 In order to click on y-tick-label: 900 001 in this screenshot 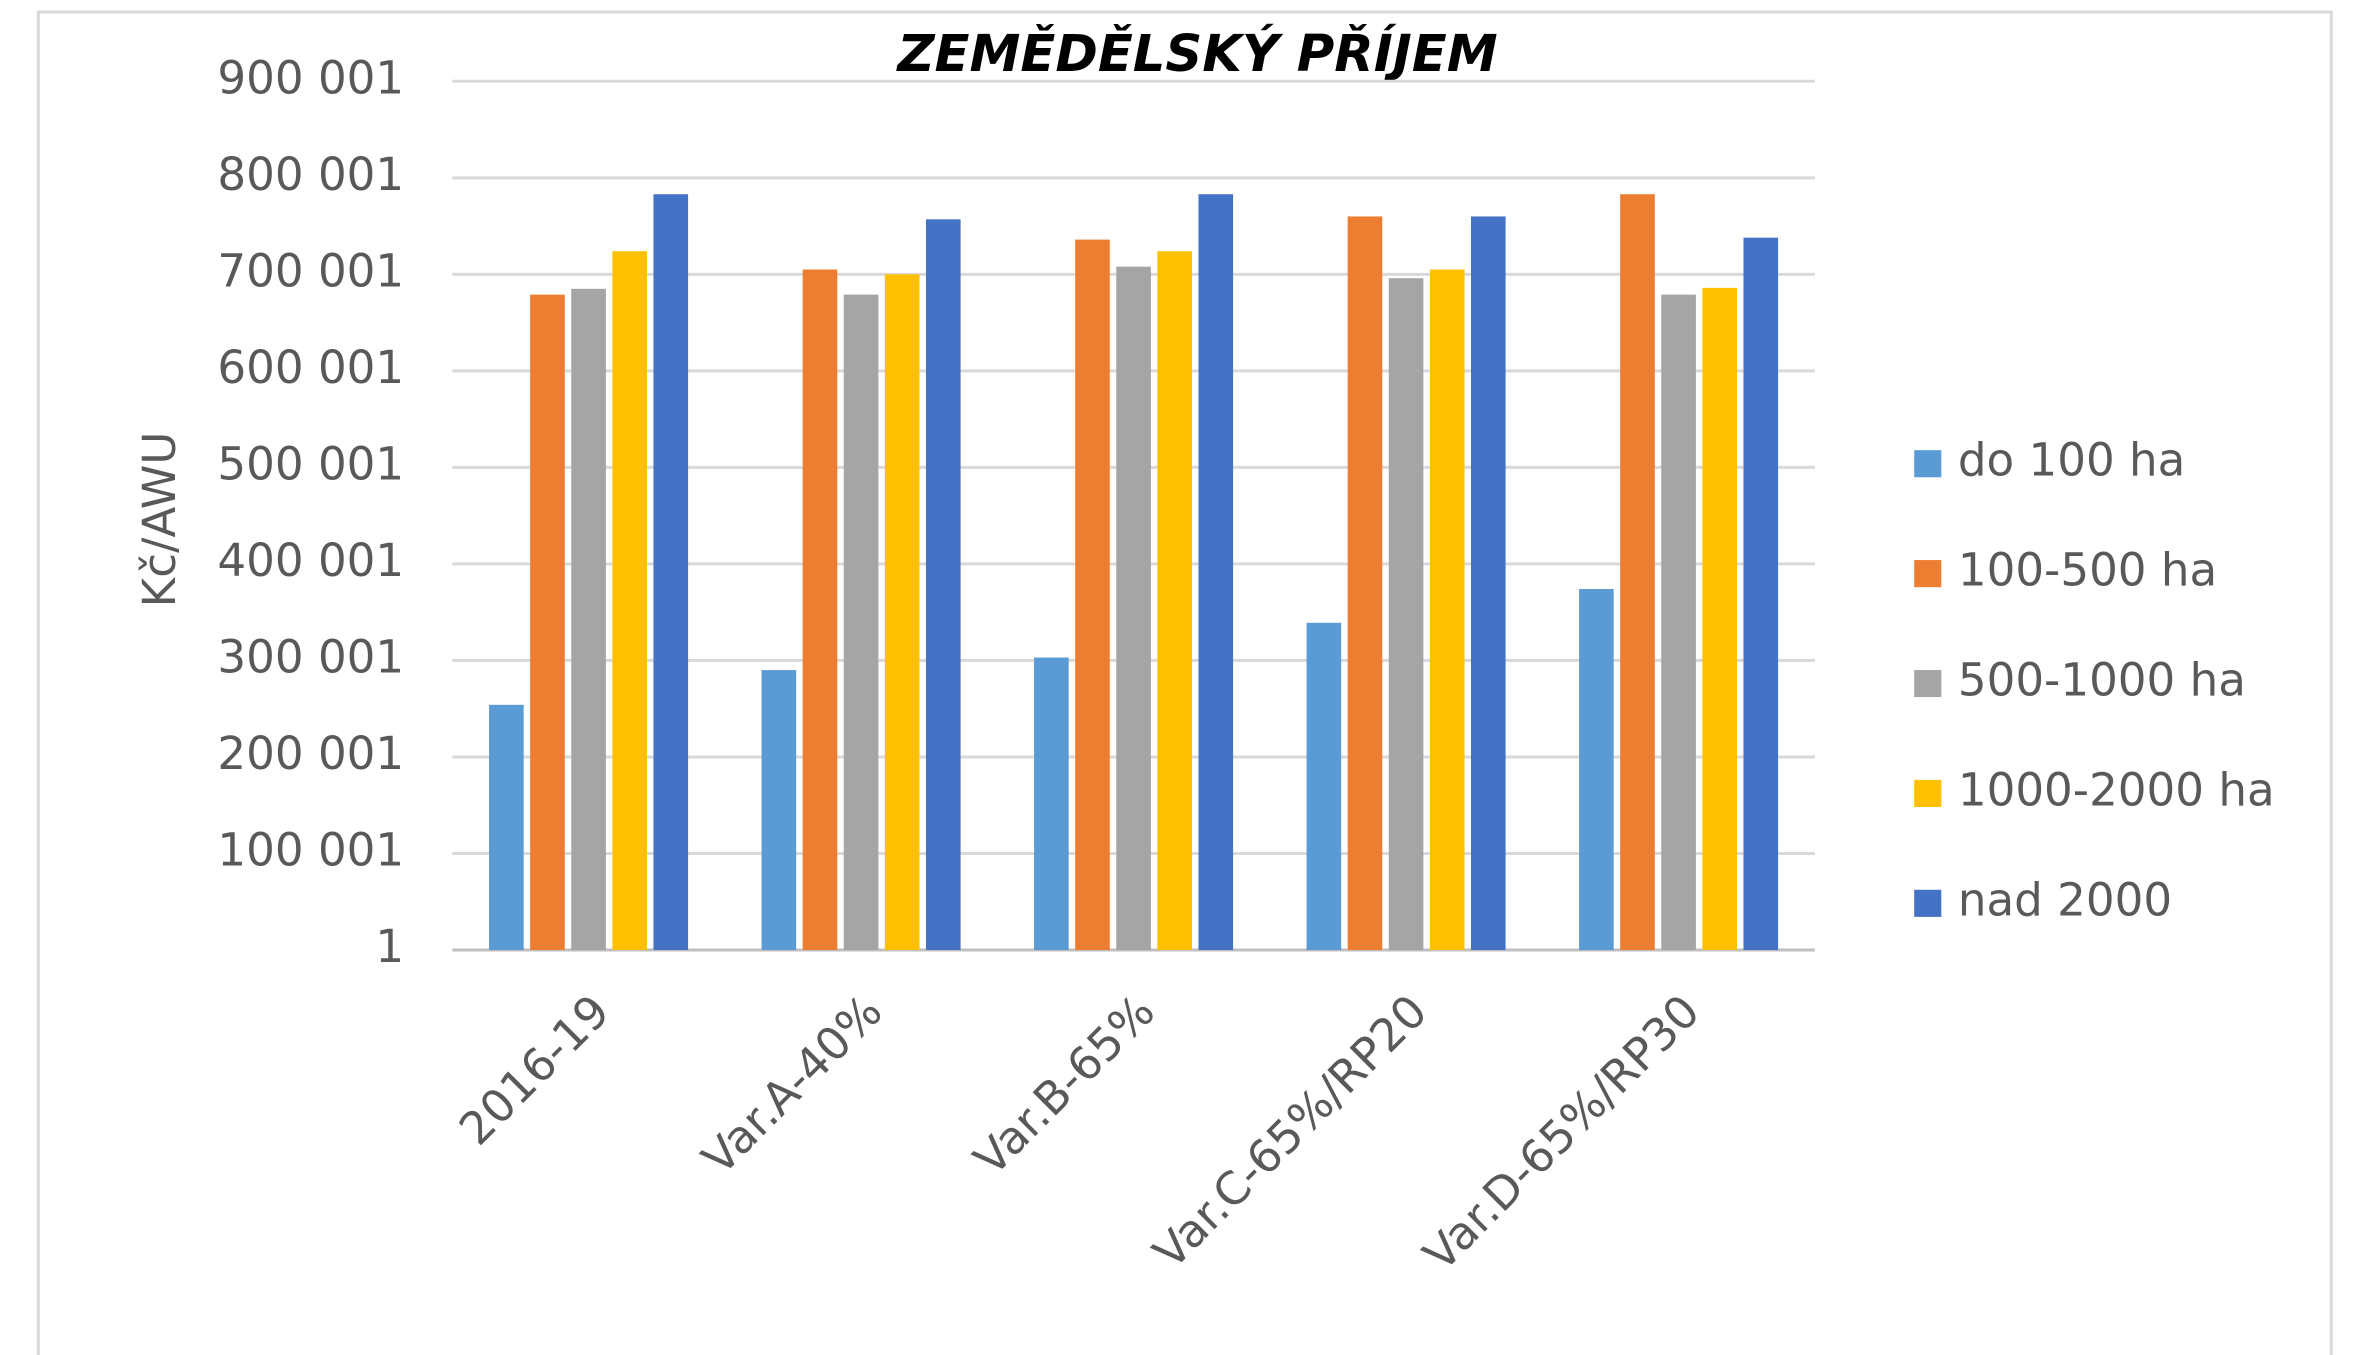, I will do `click(310, 77)`.